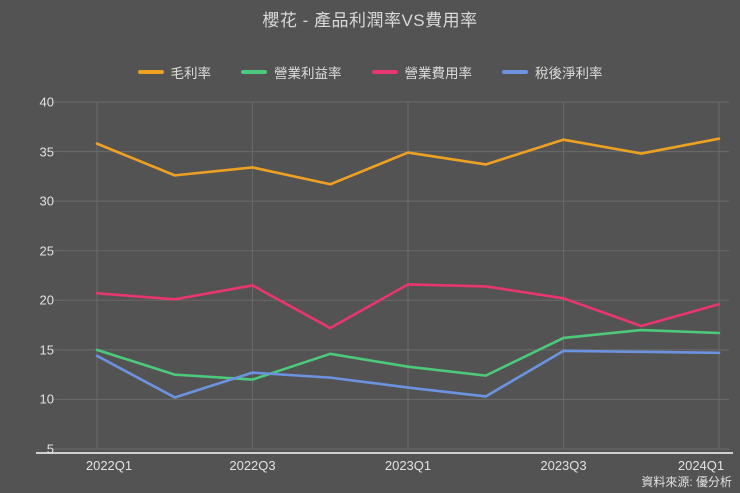  I want to click on legend-label: 毛利率, so click(191, 73).